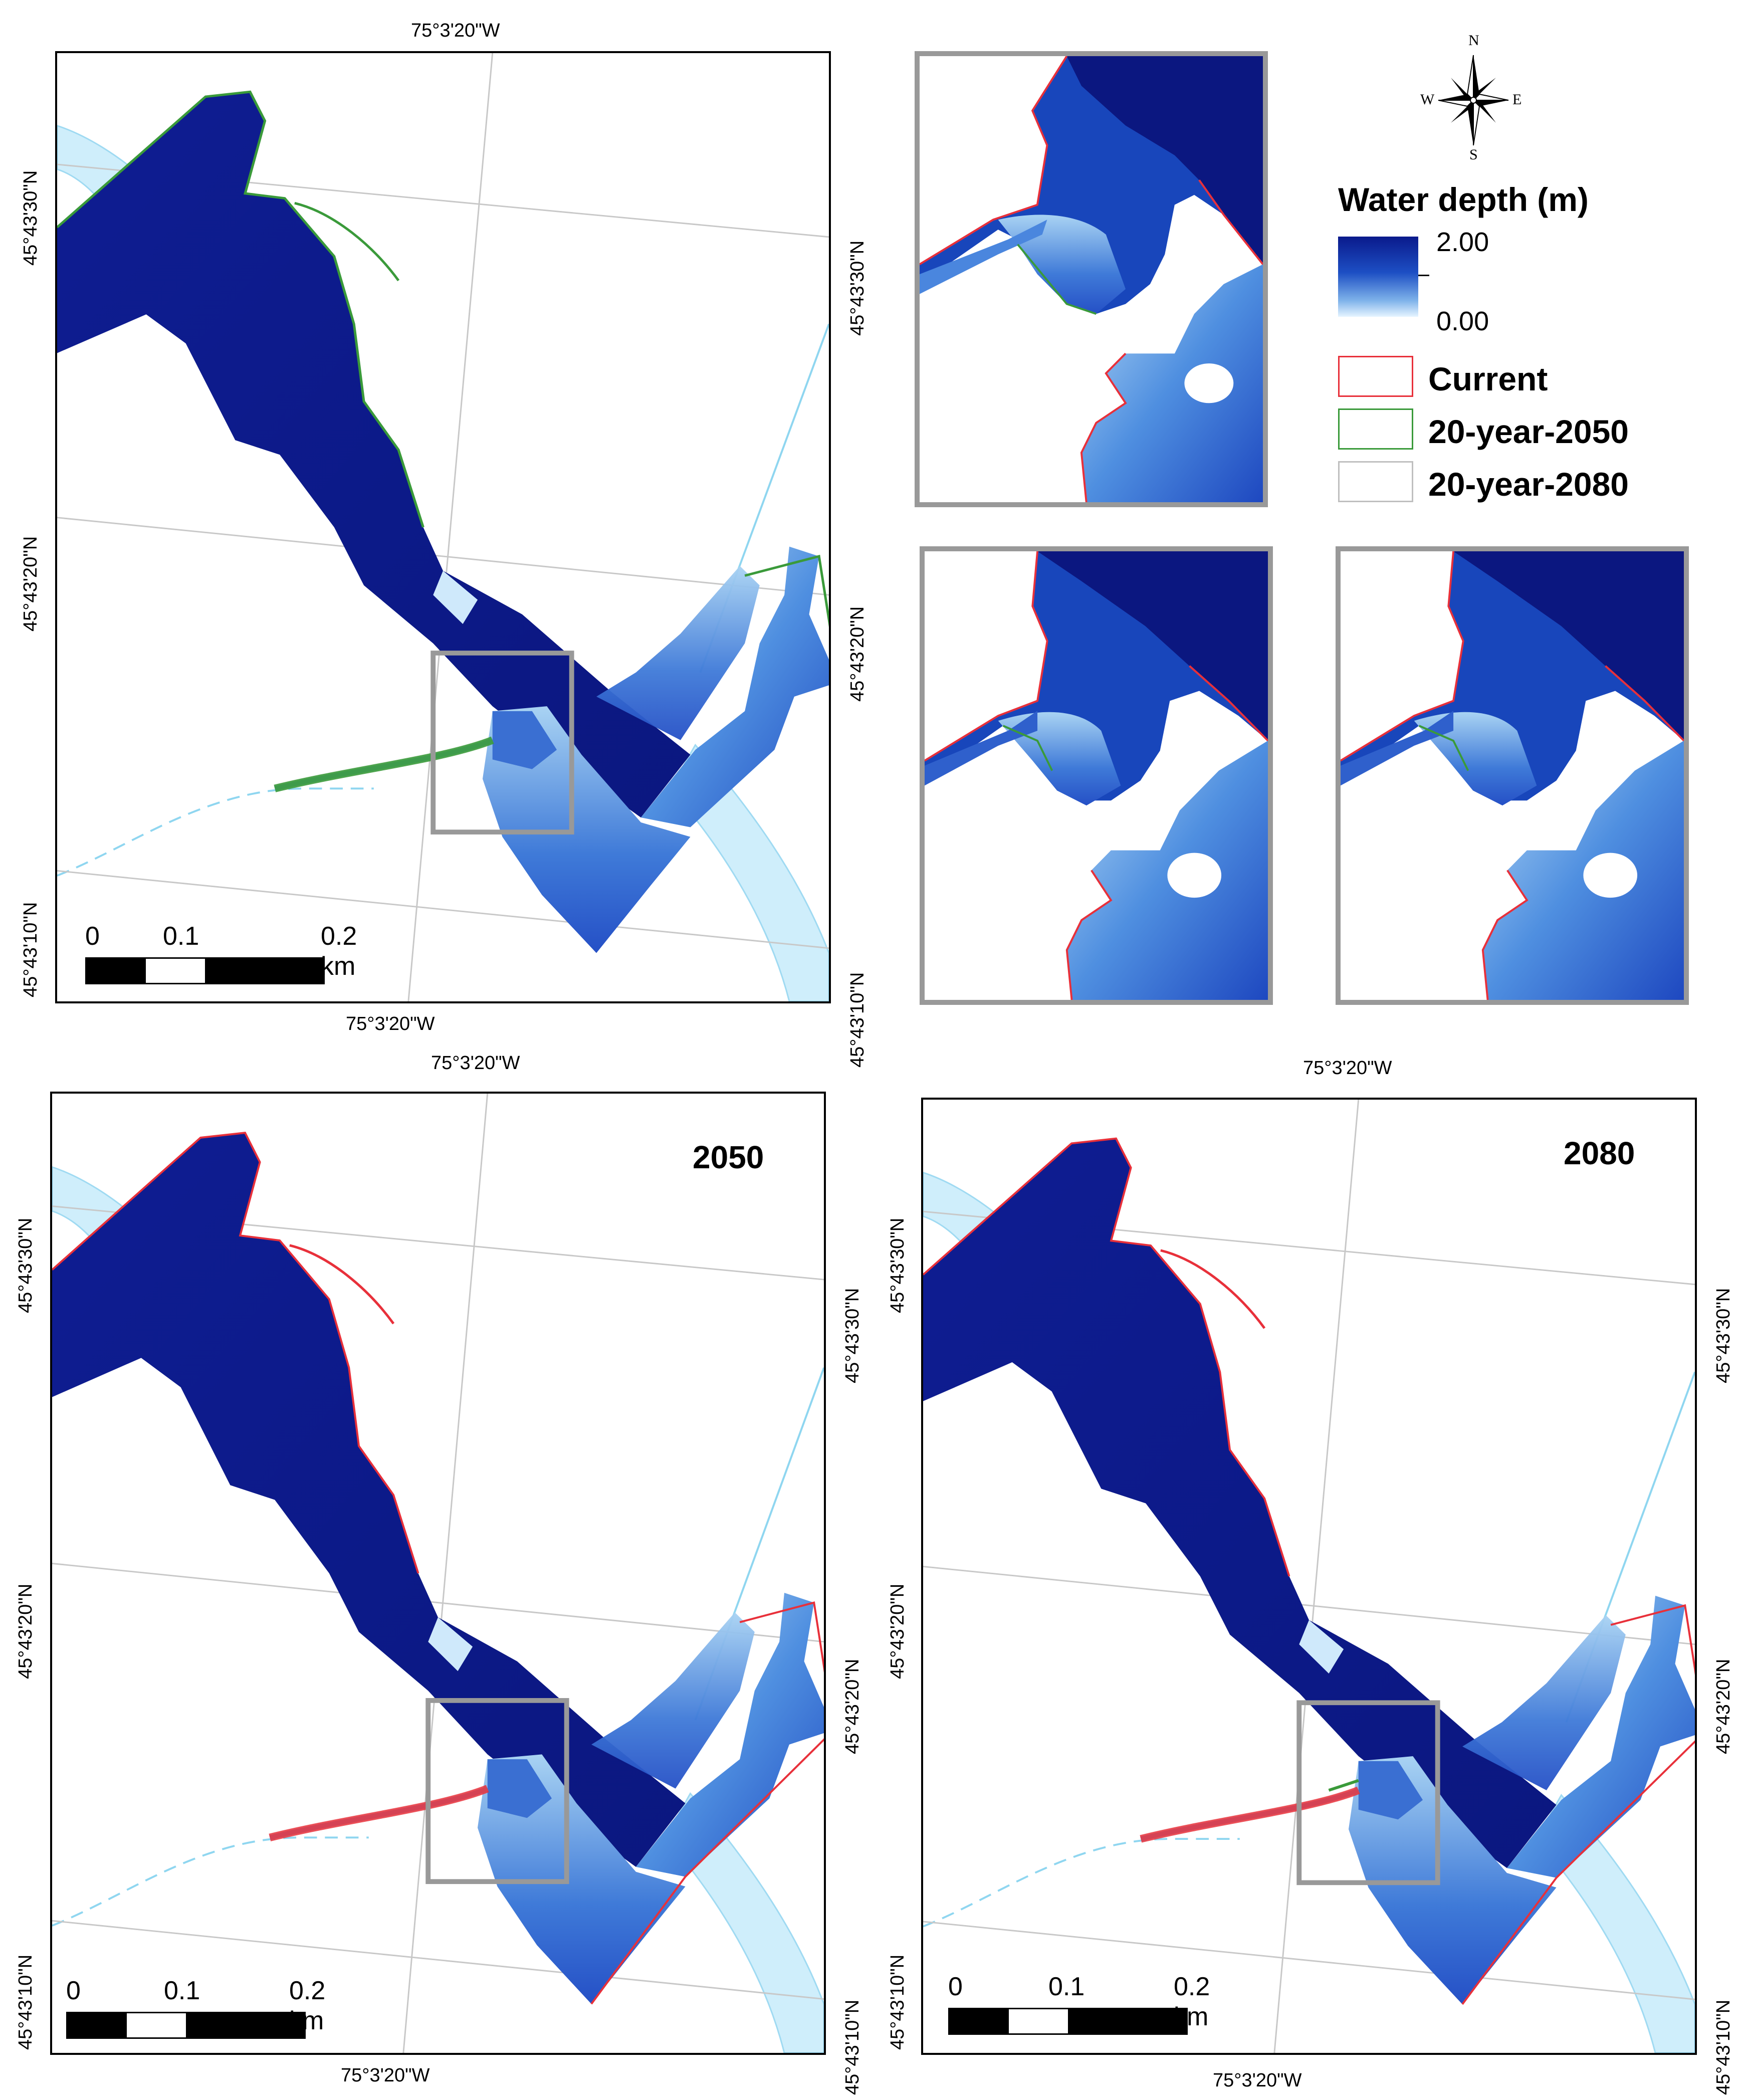 Image resolution: width=1742 pixels, height=2100 pixels. Describe the element at coordinates (1462, 321) in the screenshot. I see `ramp-min-label: 0.00` at that location.